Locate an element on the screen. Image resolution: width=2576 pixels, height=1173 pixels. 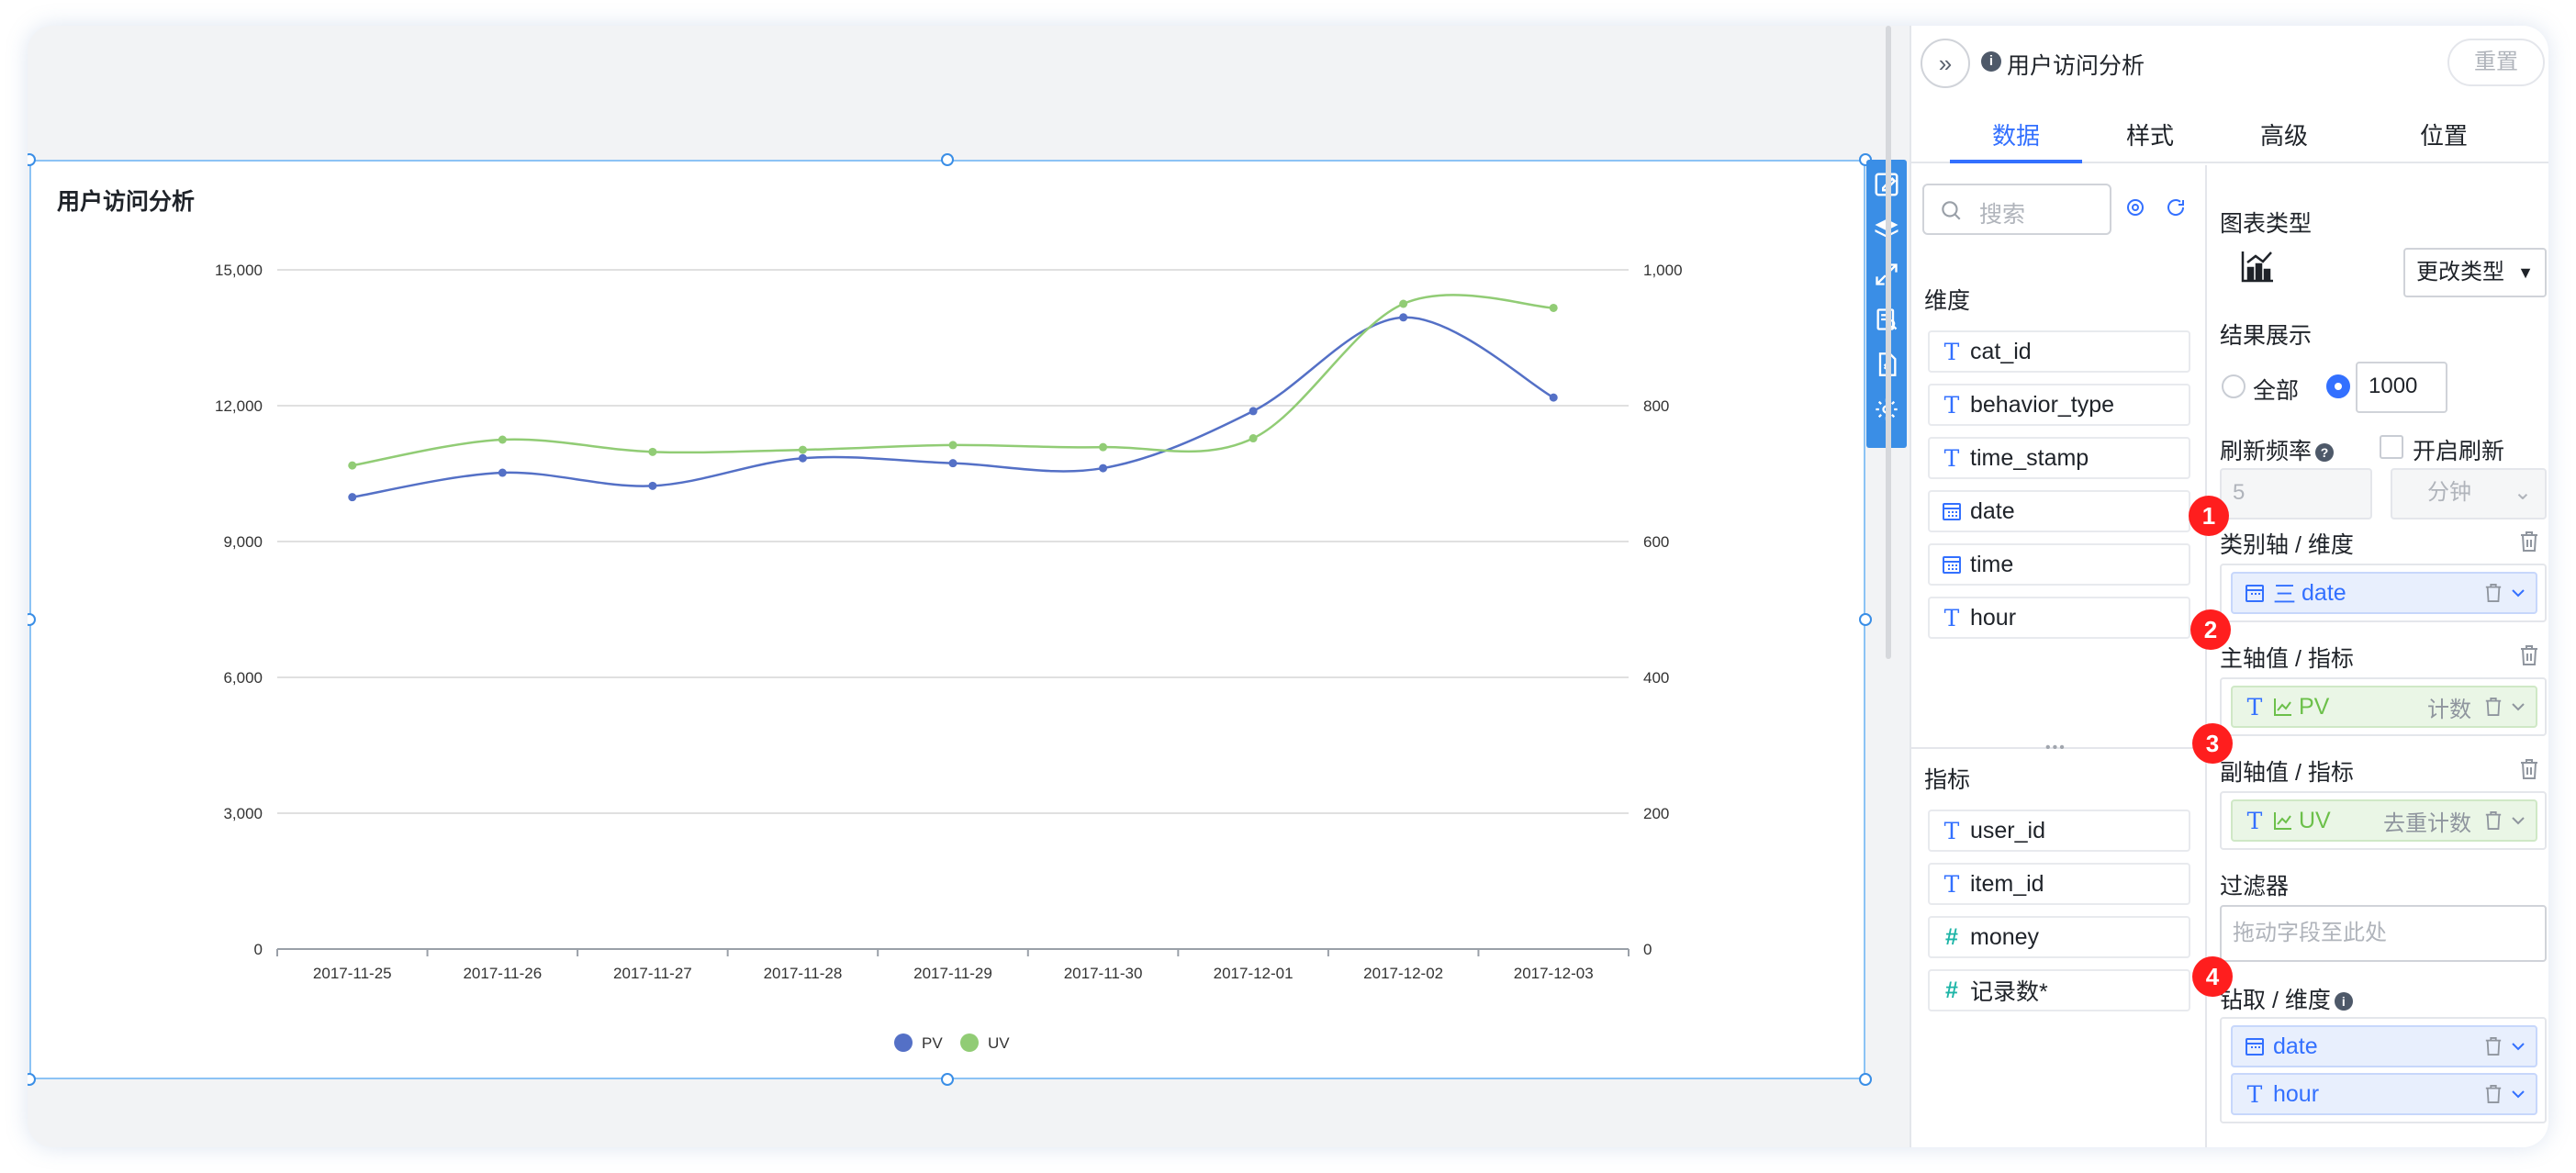
y-left-tick-label: 3,000 is located at coordinates (243, 814).